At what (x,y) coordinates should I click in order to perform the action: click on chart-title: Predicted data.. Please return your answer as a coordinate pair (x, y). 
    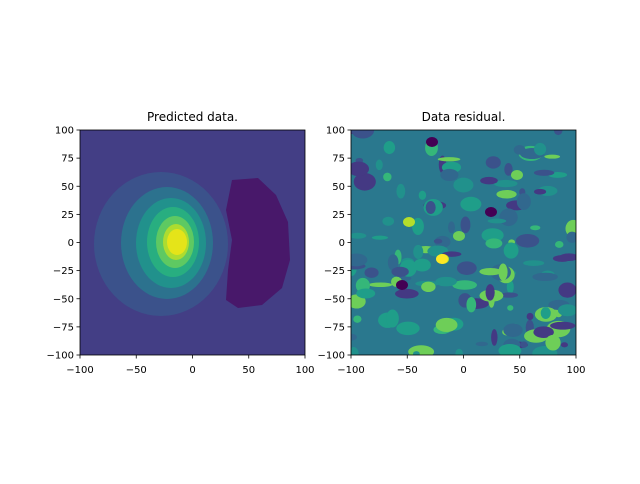
    Looking at the image, I should click on (192, 117).